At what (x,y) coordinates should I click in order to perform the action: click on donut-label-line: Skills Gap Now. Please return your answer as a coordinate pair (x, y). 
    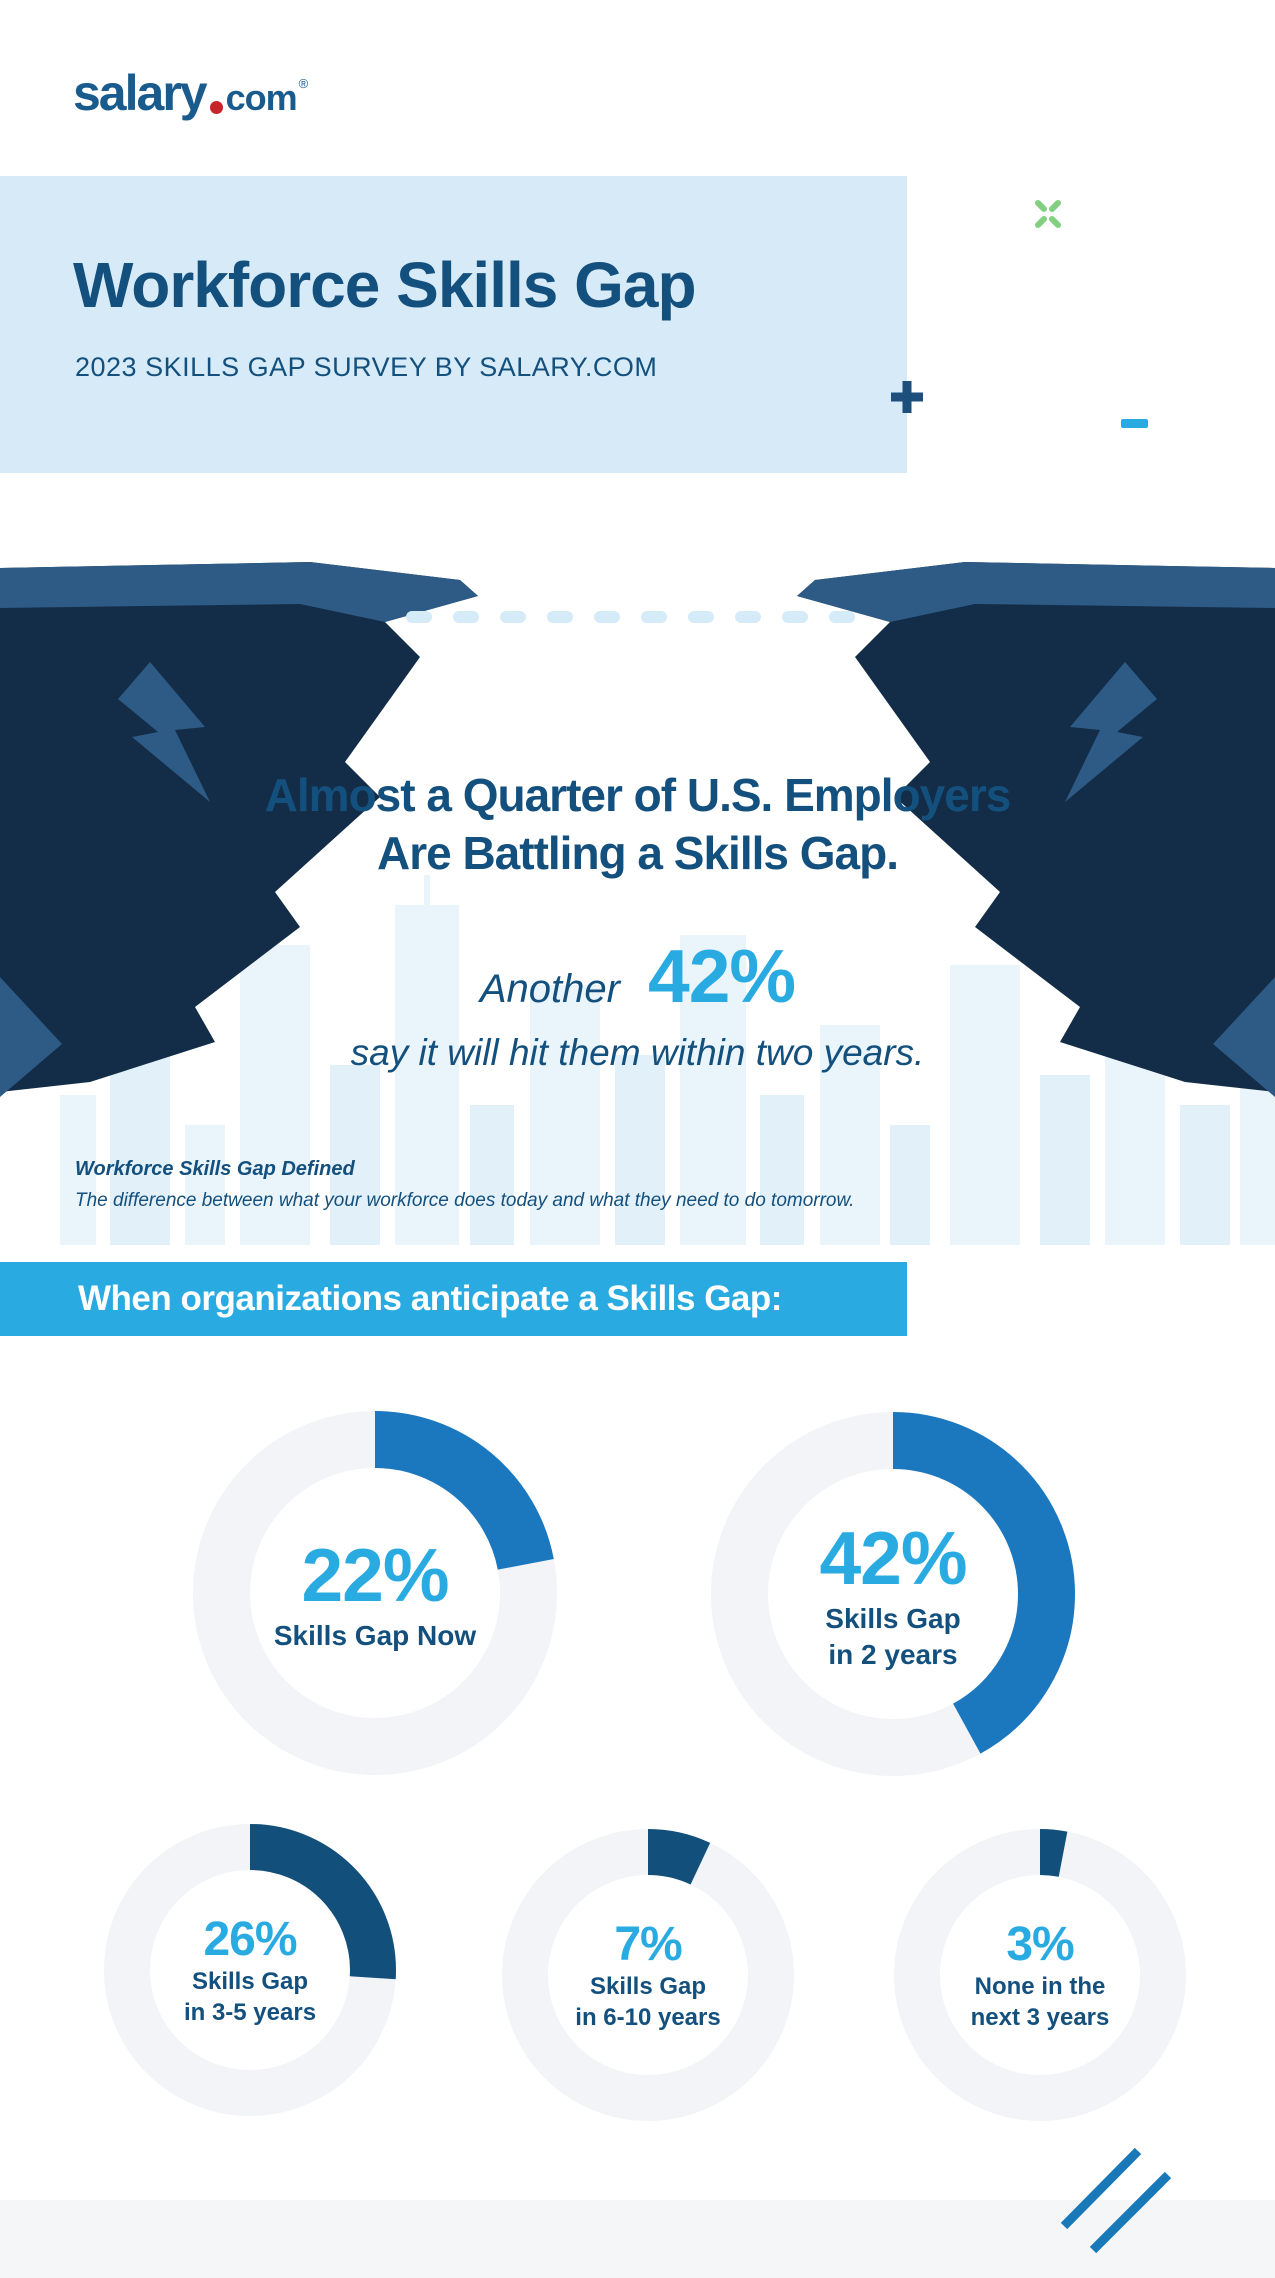
    Looking at the image, I should click on (375, 1636).